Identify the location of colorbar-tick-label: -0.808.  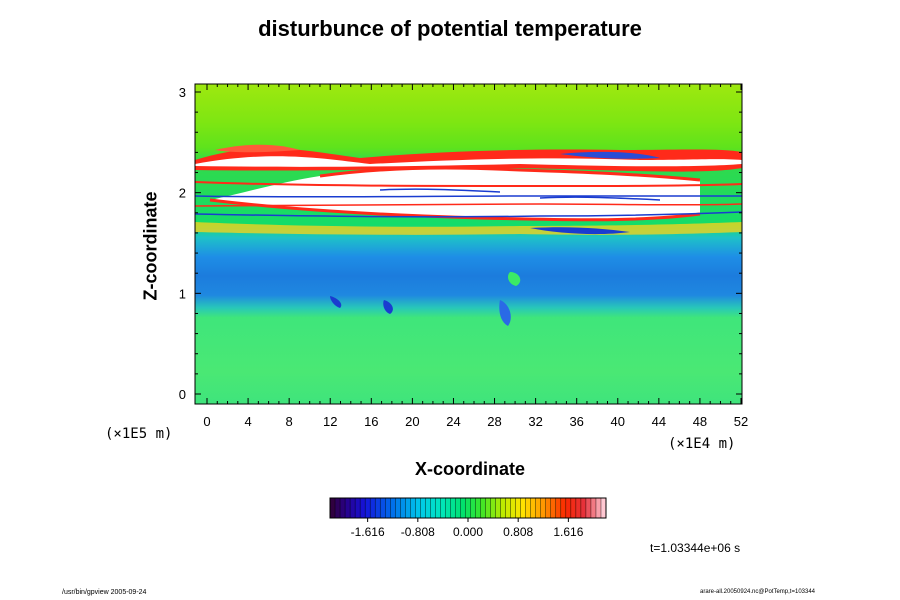
(418, 532).